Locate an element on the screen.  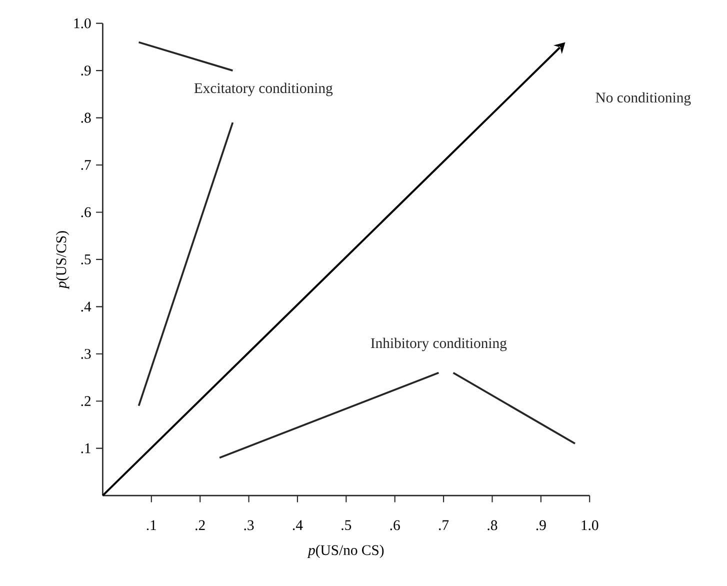
y-axis-title: p(US/CS) is located at coordinates (63, 260).